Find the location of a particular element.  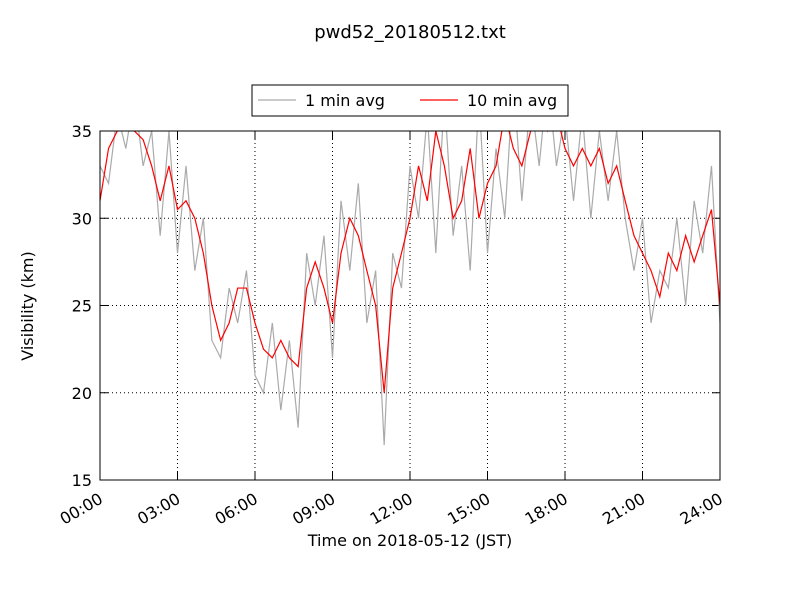

x-tick-label: 18:00 is located at coordinates (546, 509).